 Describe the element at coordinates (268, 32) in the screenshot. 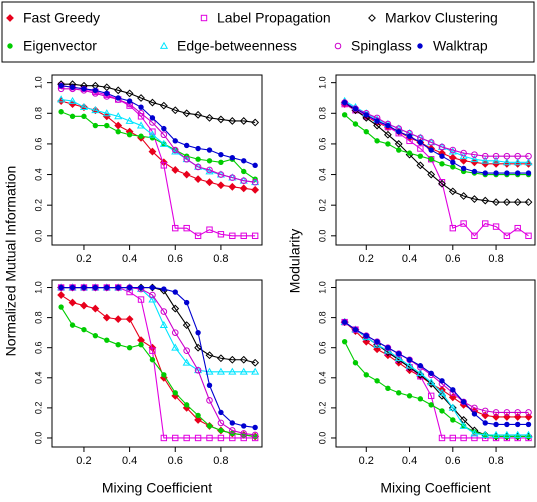

I see `legend-box` at that location.